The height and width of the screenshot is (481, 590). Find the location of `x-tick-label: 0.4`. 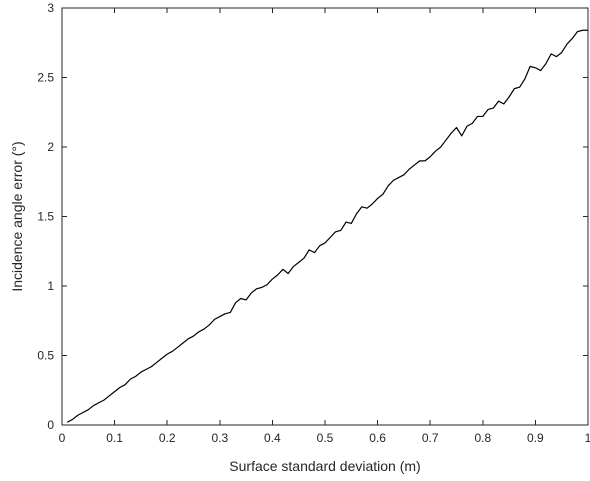

x-tick-label: 0.4 is located at coordinates (272, 438).